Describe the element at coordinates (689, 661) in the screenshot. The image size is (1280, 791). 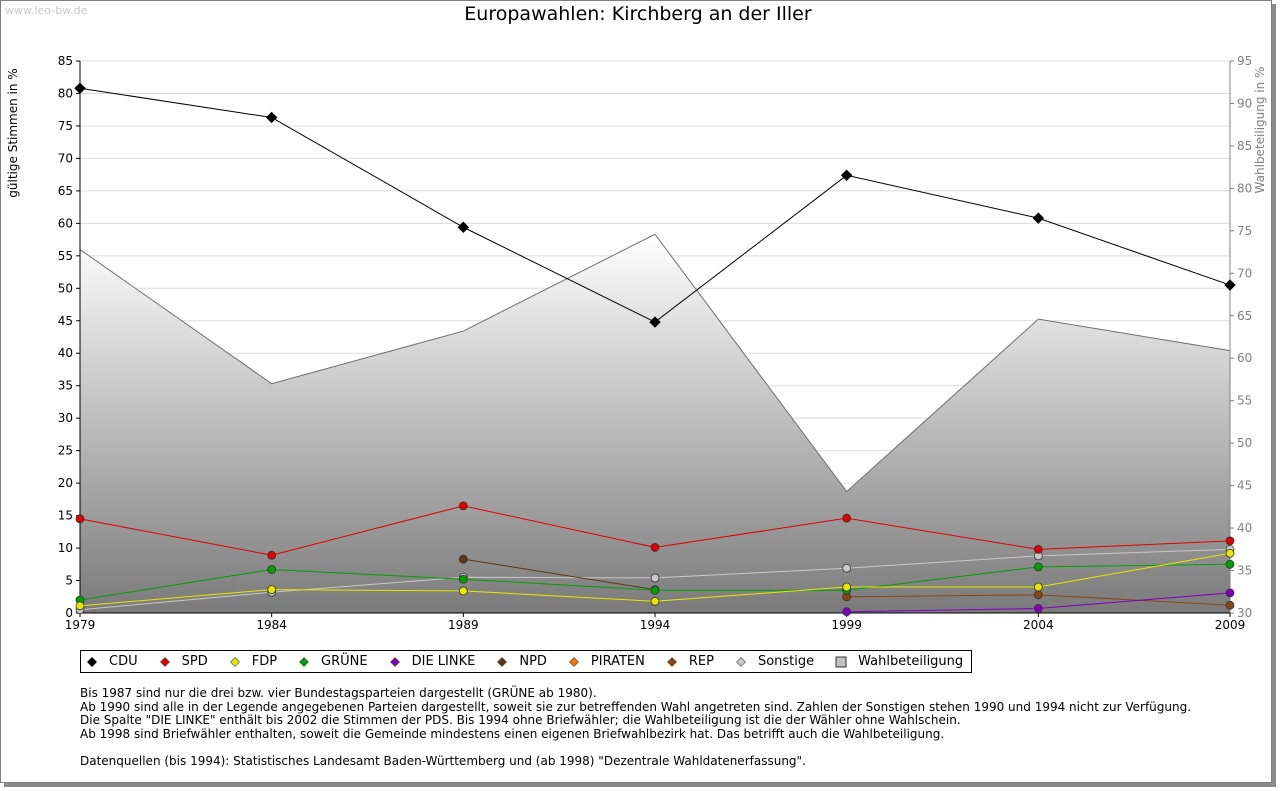
I see `legend-item-rep: REP` at that location.